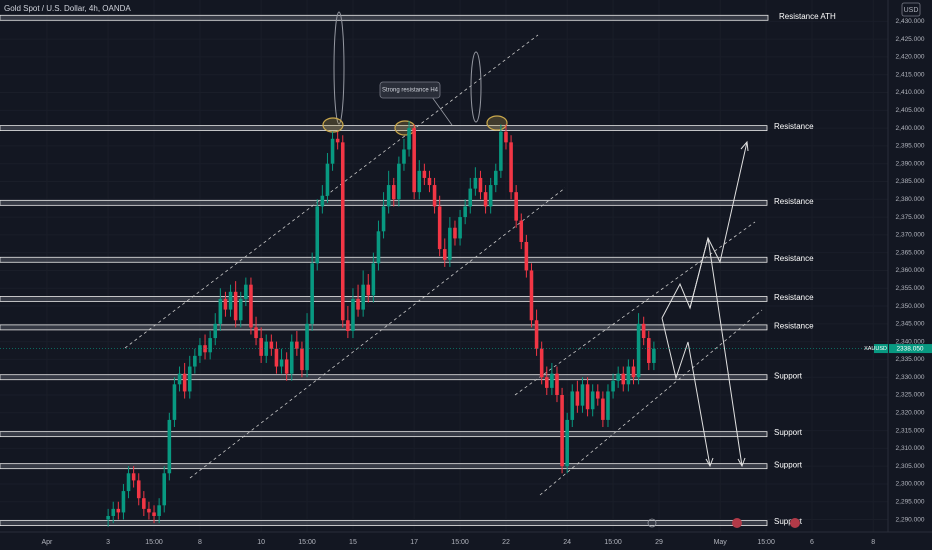  What do you see at coordinates (497, 123) in the screenshot?
I see `top-marker` at bounding box center [497, 123].